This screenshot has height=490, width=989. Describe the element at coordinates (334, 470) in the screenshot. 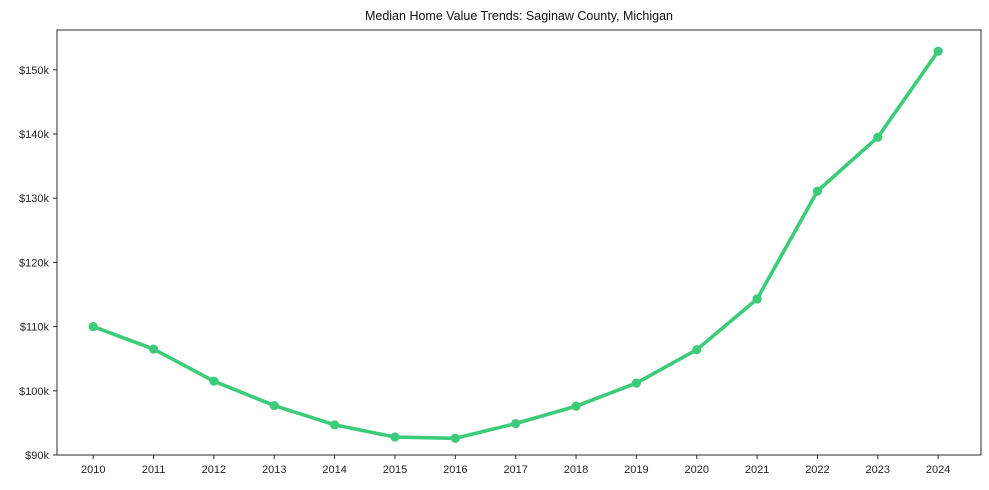

I see `x-tick-label: 2014` at that location.